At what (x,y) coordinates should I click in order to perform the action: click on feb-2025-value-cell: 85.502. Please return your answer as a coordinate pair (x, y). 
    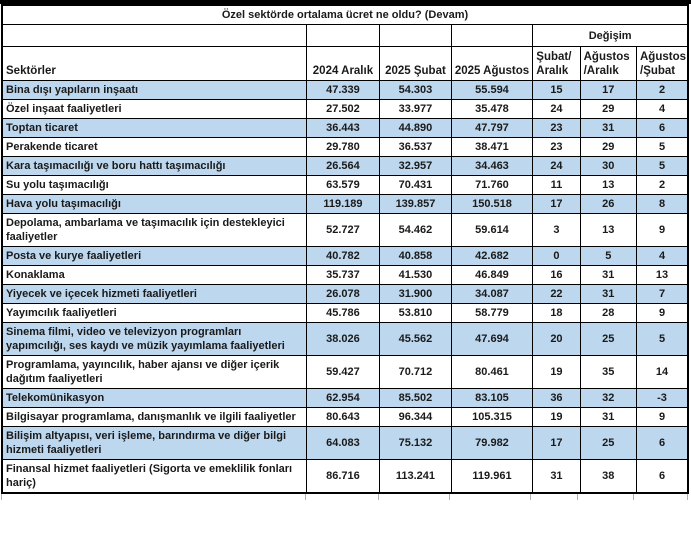
    Looking at the image, I should click on (415, 398).